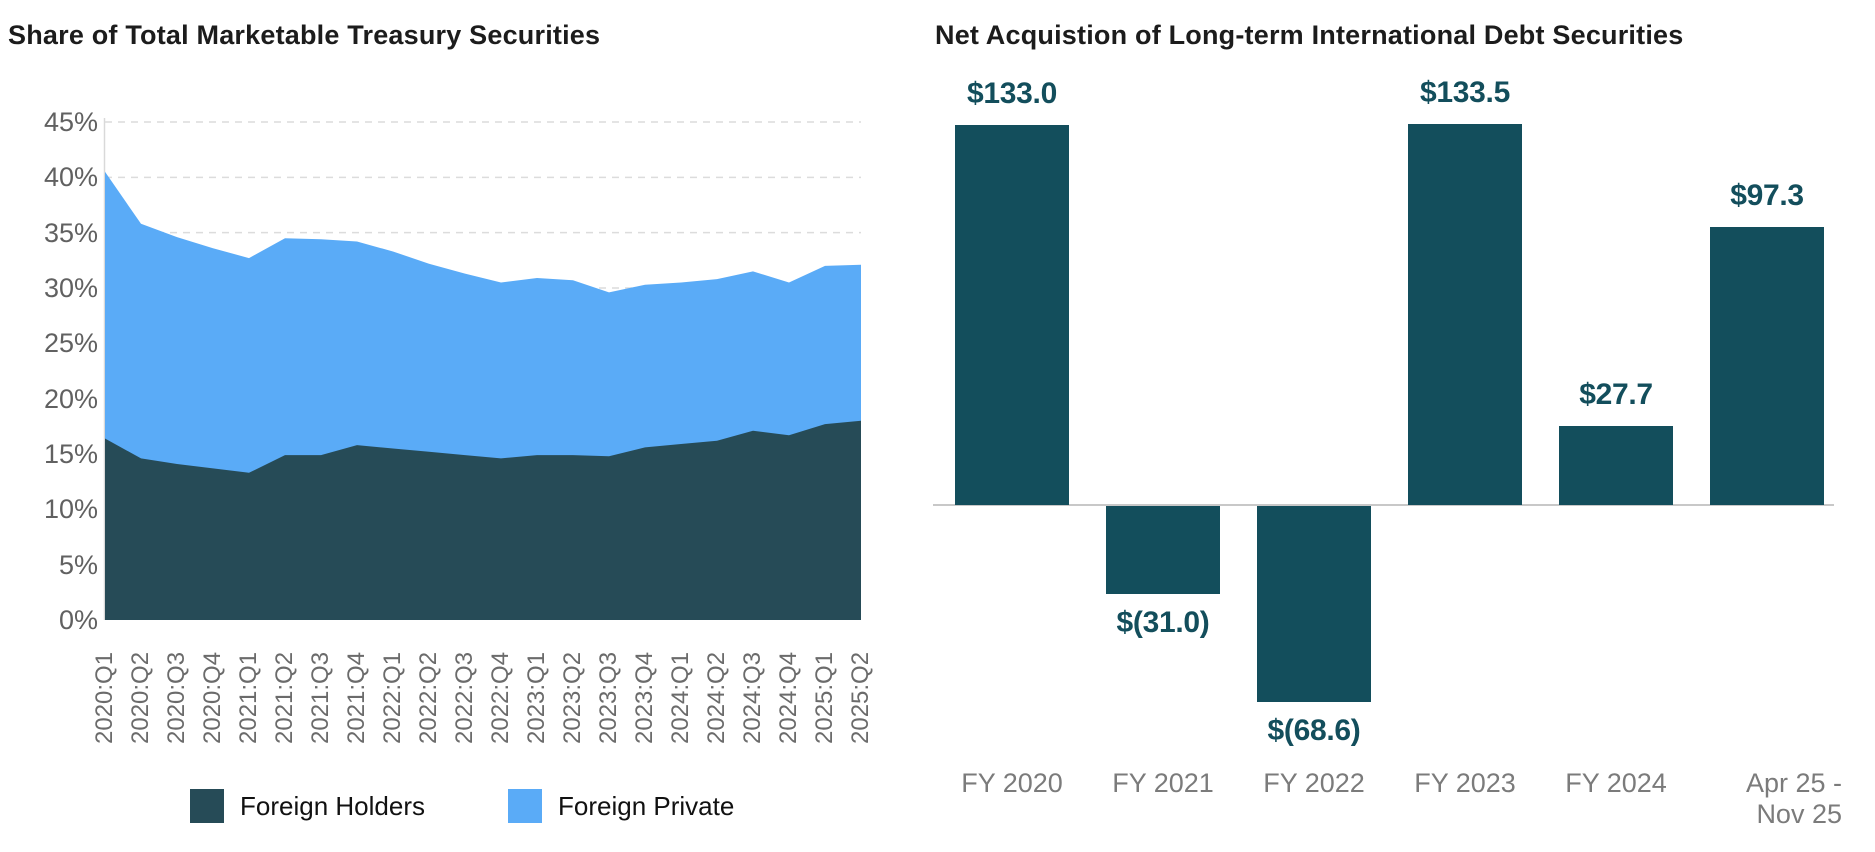 This screenshot has height=852, width=1875. What do you see at coordinates (78, 620) in the screenshot?
I see `y-tick-label-0%: 0%` at bounding box center [78, 620].